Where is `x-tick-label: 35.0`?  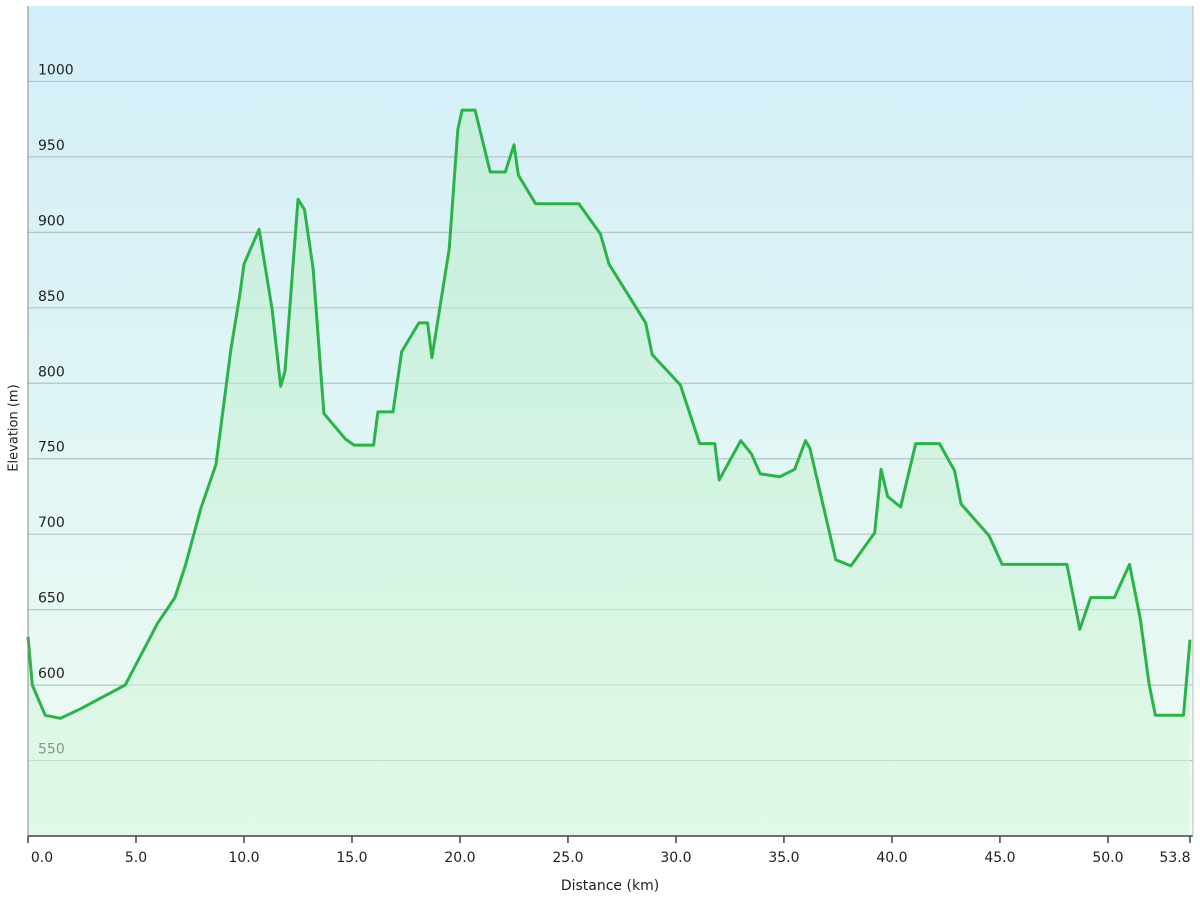
x-tick-label: 35.0 is located at coordinates (783, 858).